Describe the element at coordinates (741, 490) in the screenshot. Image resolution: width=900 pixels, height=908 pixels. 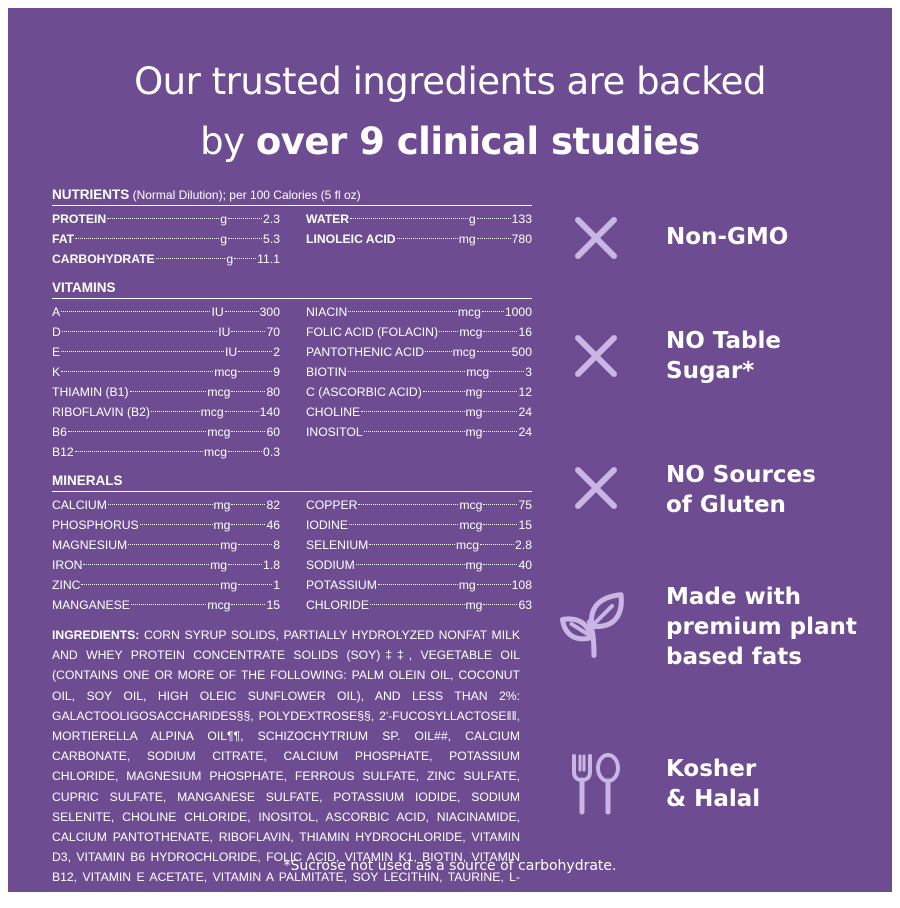
I see `claim-no-gluten-text: NO Sources of Gluten` at that location.